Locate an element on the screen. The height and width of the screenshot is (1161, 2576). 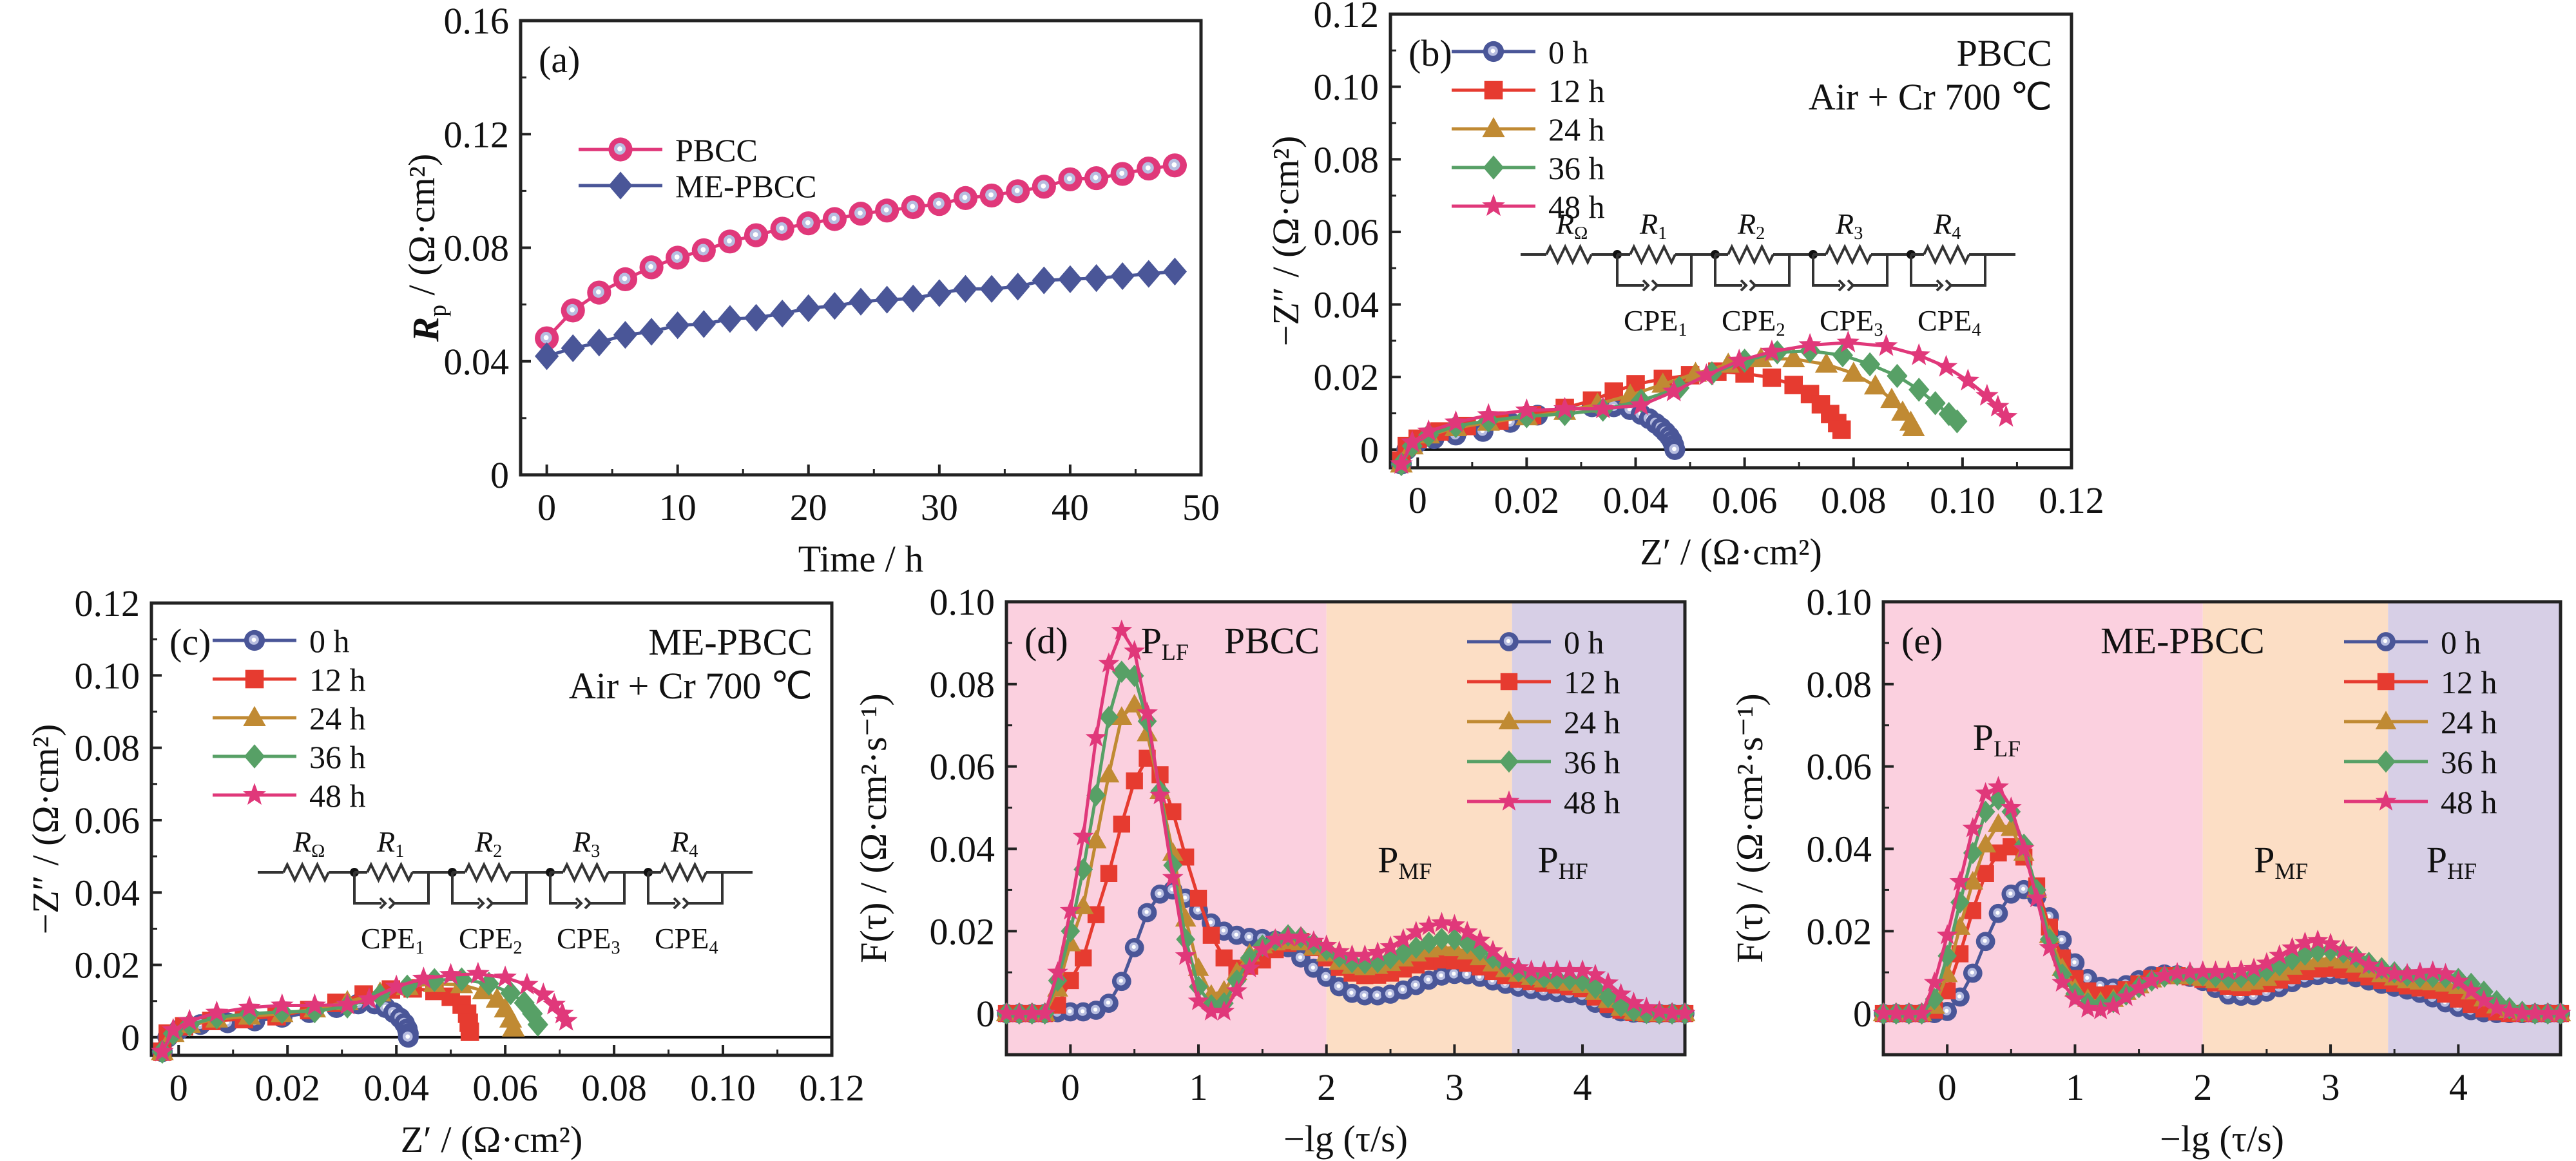
series-12-h is located at coordinates (1621, 416).